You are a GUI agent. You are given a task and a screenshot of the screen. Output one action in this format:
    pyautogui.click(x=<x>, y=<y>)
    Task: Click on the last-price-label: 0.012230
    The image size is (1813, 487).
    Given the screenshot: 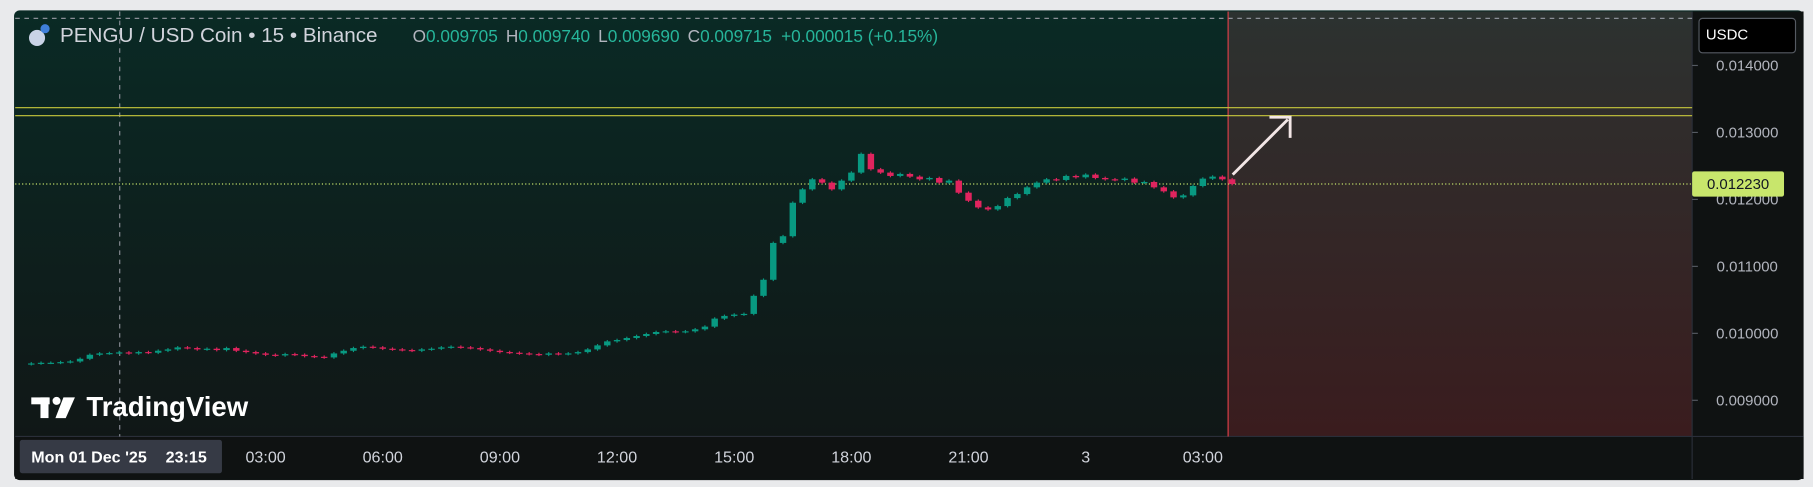 What is the action you would take?
    pyautogui.click(x=1738, y=184)
    